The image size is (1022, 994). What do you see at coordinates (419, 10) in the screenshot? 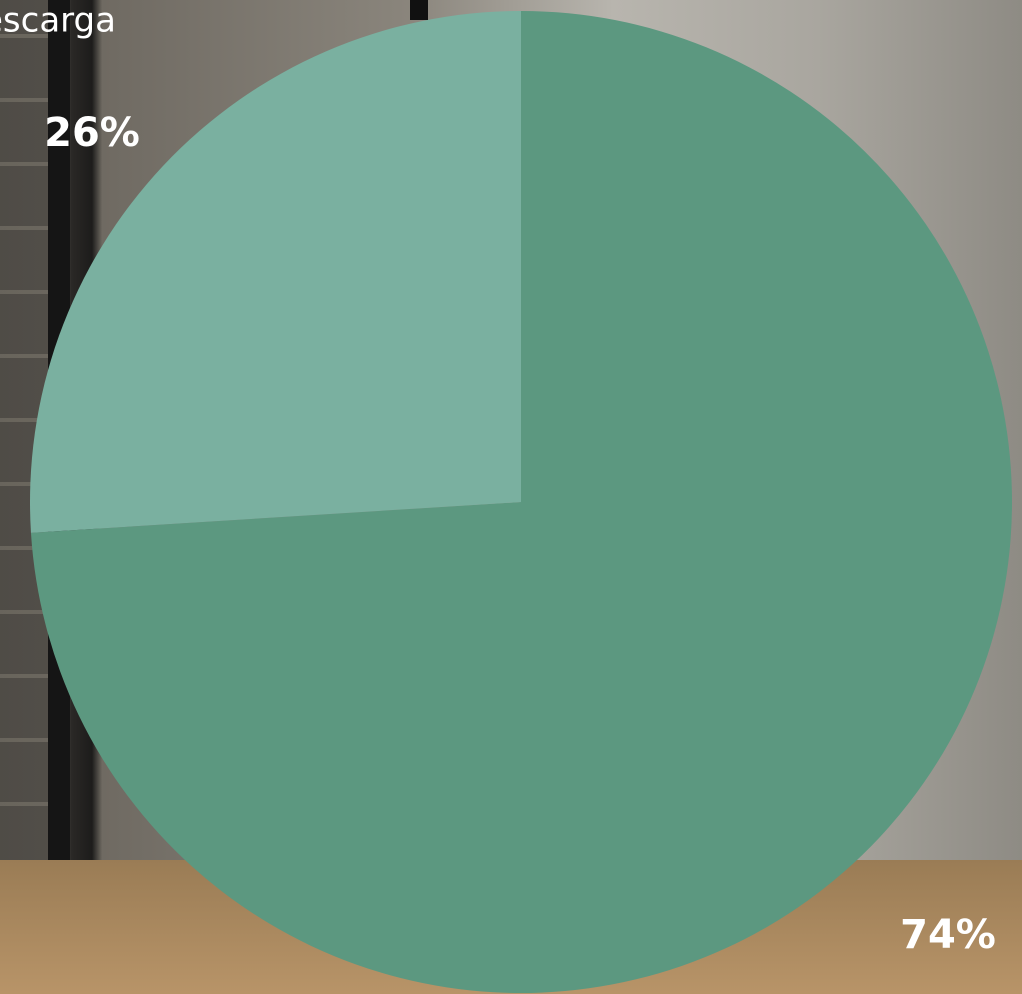
I see `background-door` at bounding box center [419, 10].